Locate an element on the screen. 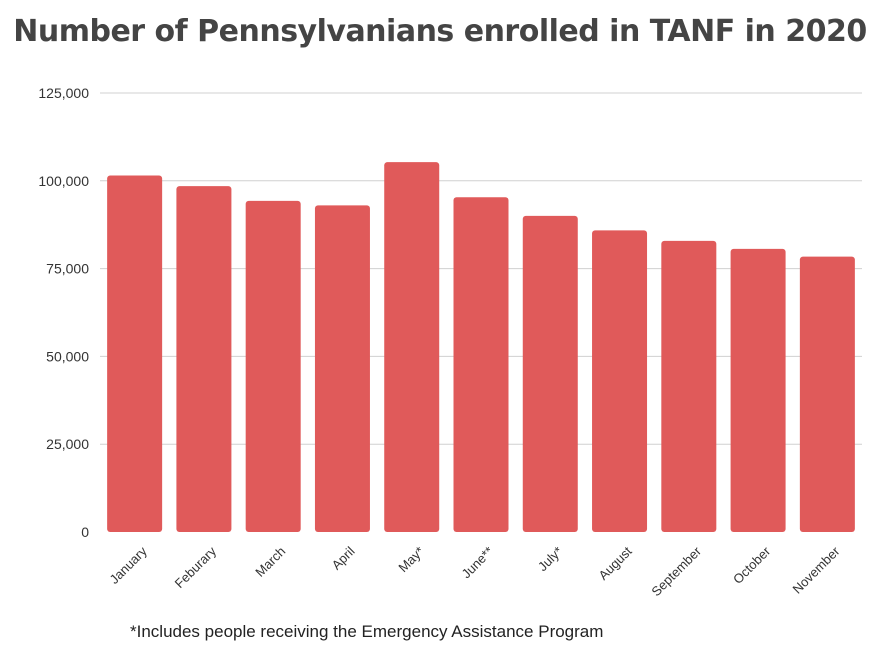 The height and width of the screenshot is (660, 880). bar-august is located at coordinates (620, 381).